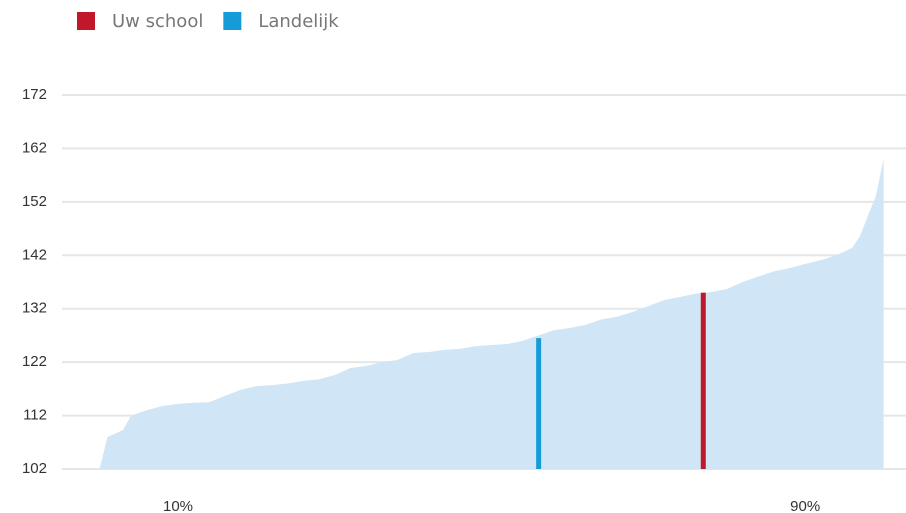  What do you see at coordinates (34, 254) in the screenshot?
I see `y-tick-label: 142` at bounding box center [34, 254].